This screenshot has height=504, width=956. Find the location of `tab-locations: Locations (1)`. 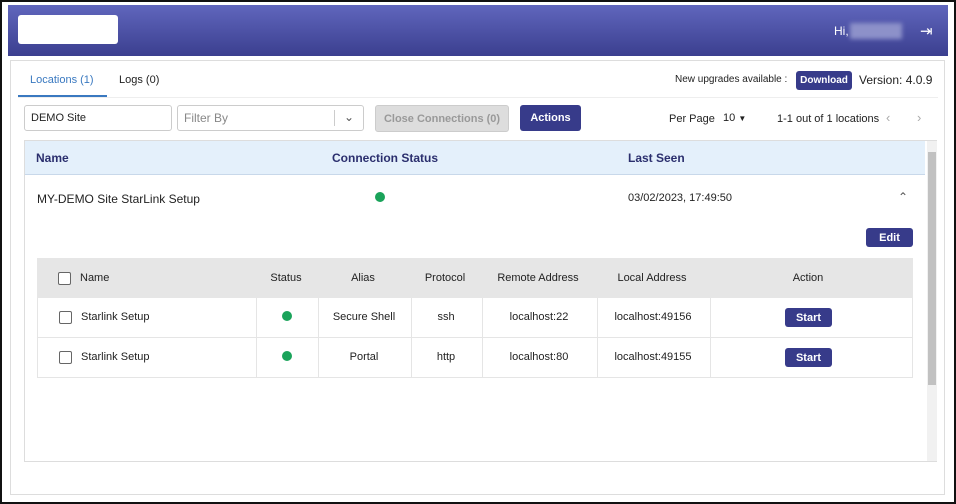

tab-locations: Locations (1) is located at coordinates (62, 80).